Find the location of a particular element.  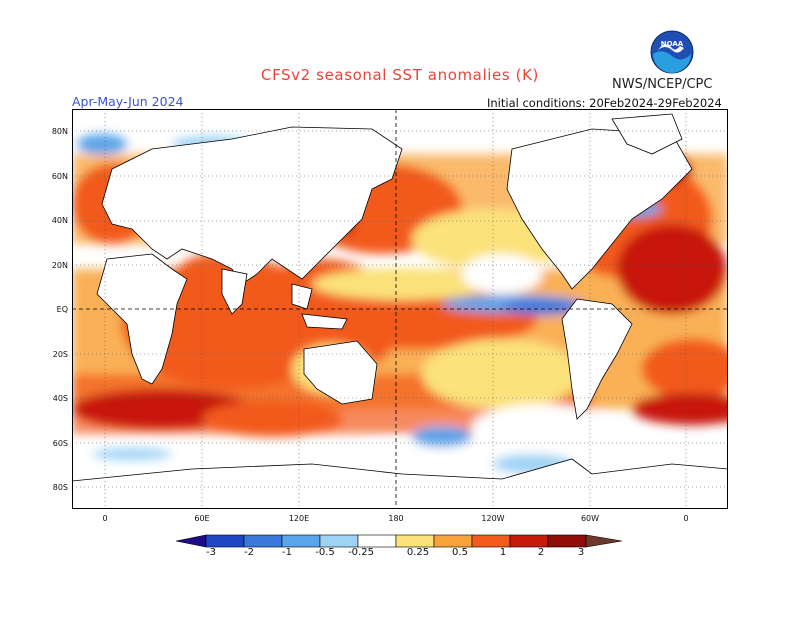

lon-label-120e: 120E is located at coordinates (299, 518).